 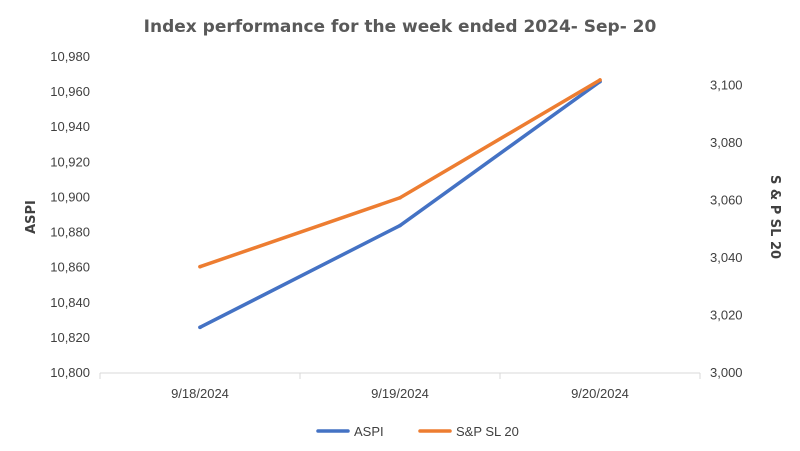 I want to click on left-tick-label-9: 10,980, so click(x=70, y=56).